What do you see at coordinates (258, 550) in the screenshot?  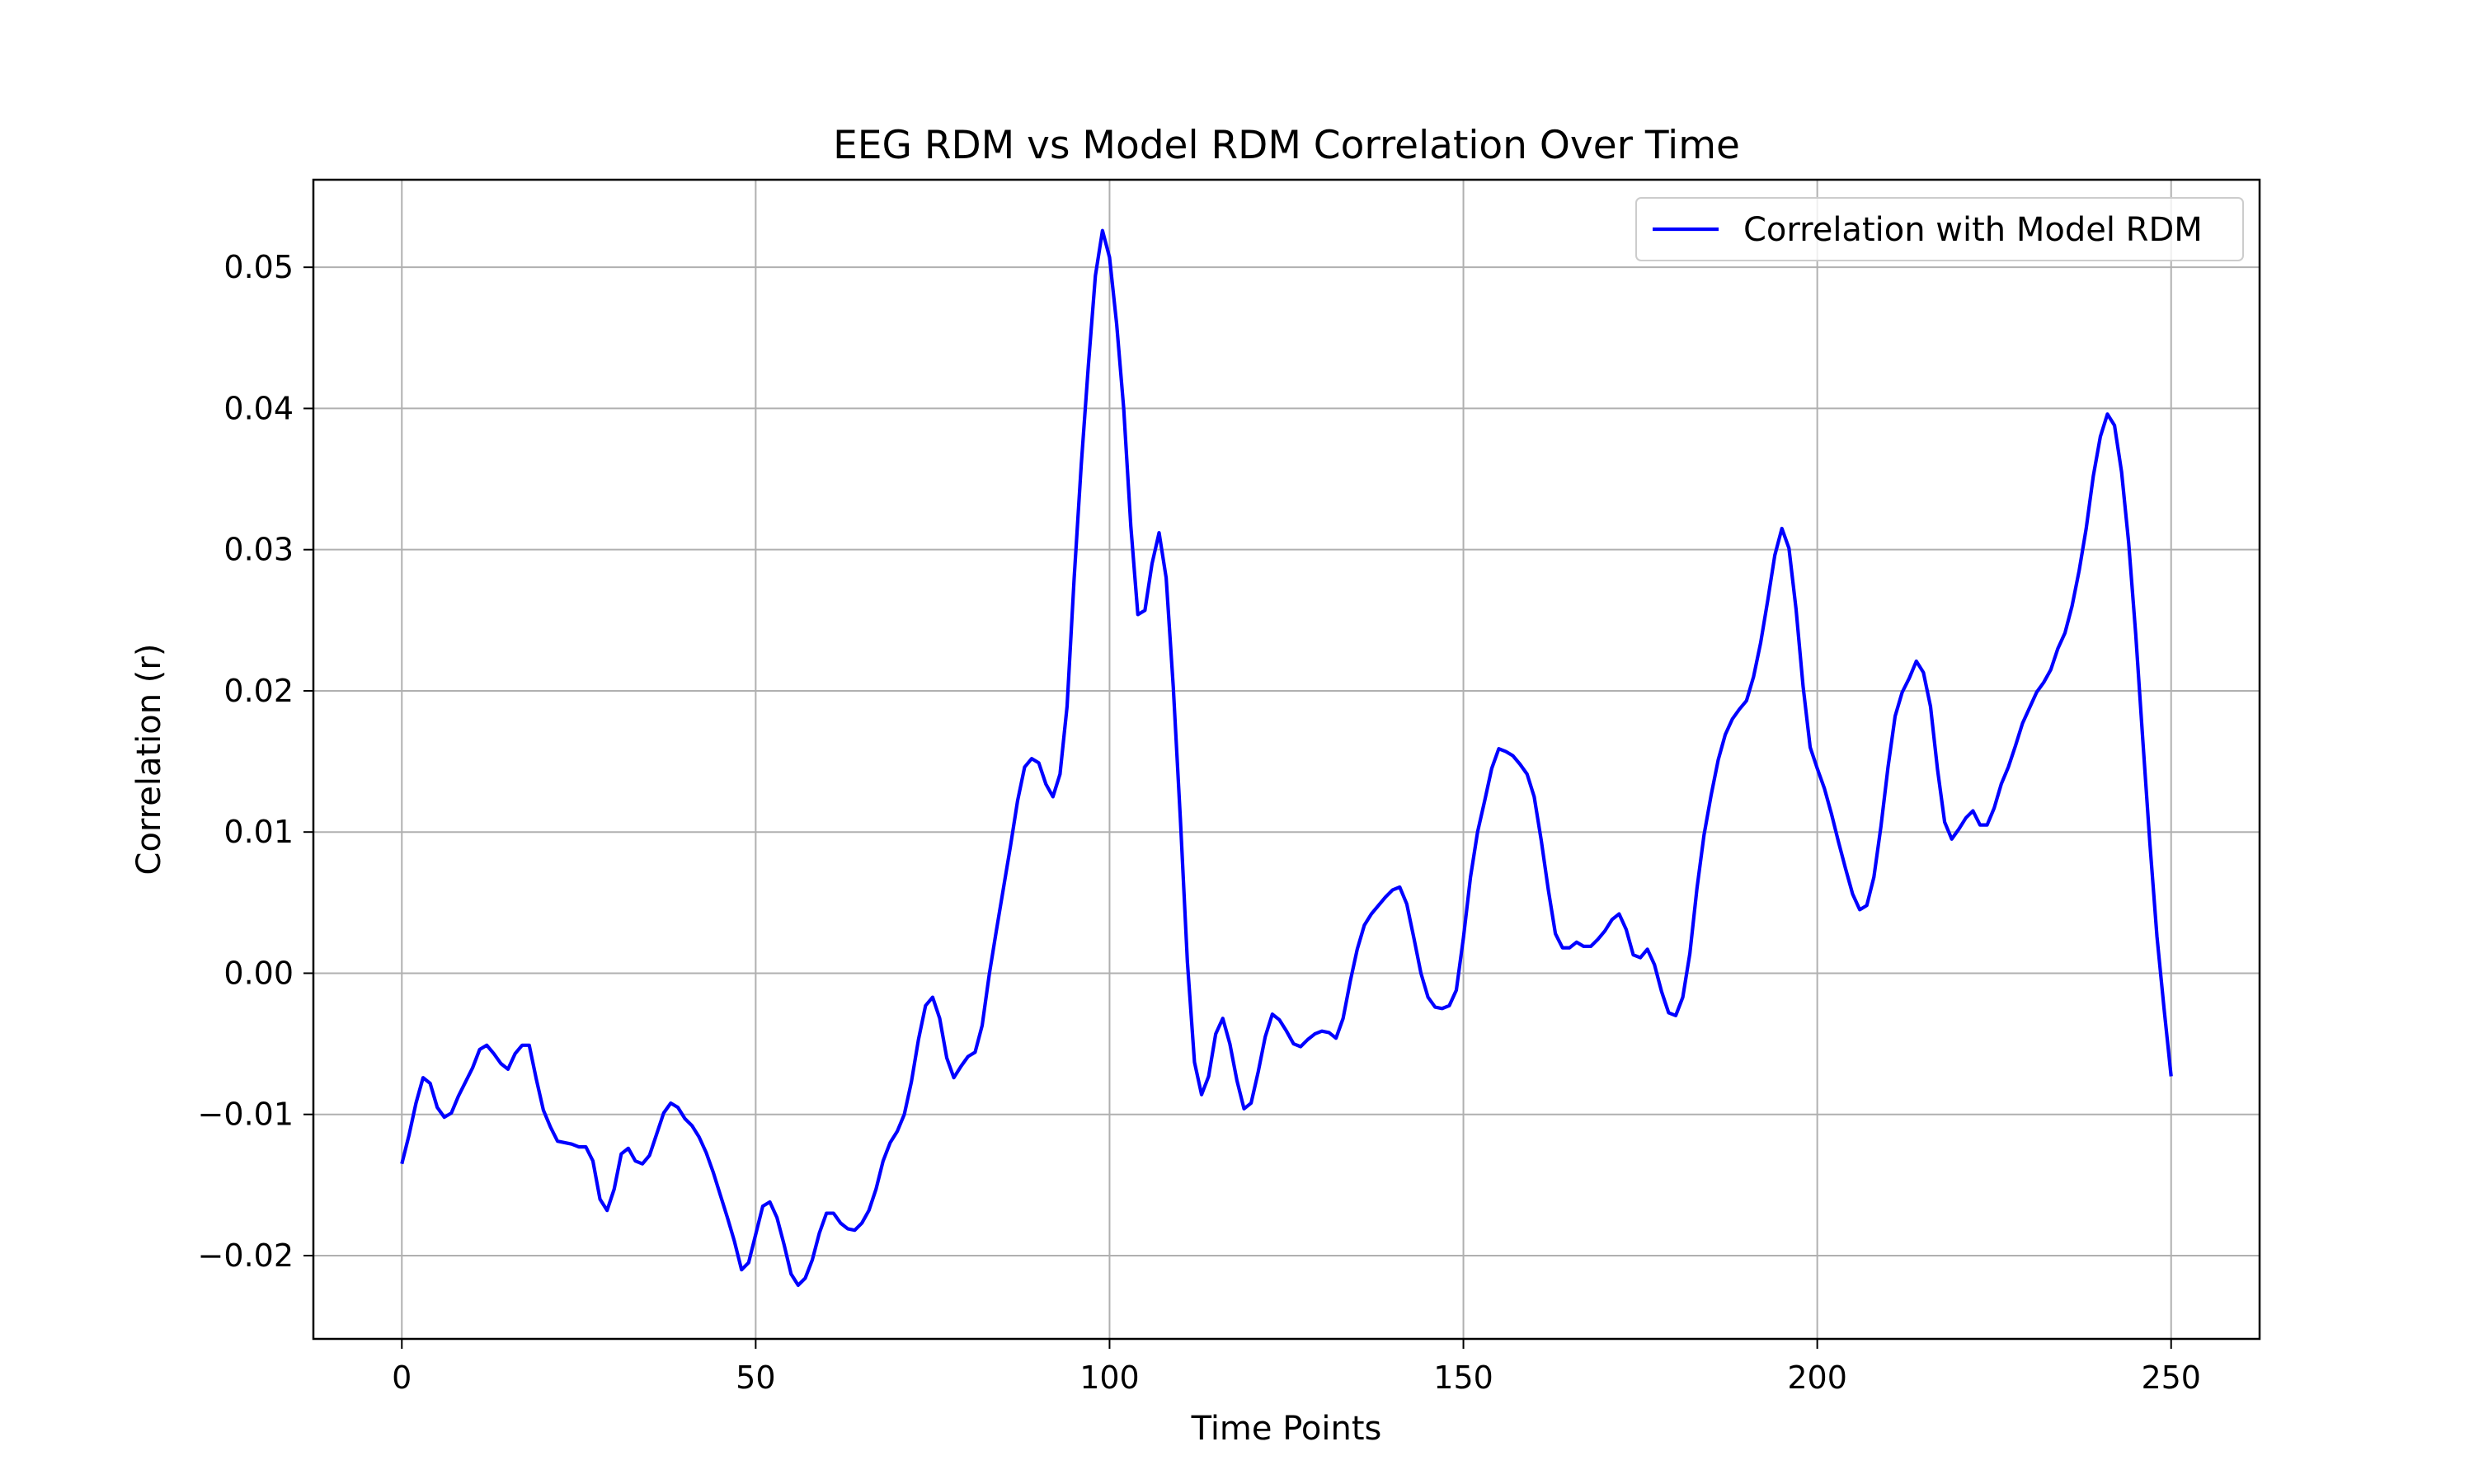 I see `y-tick-label: 0.03` at bounding box center [258, 550].